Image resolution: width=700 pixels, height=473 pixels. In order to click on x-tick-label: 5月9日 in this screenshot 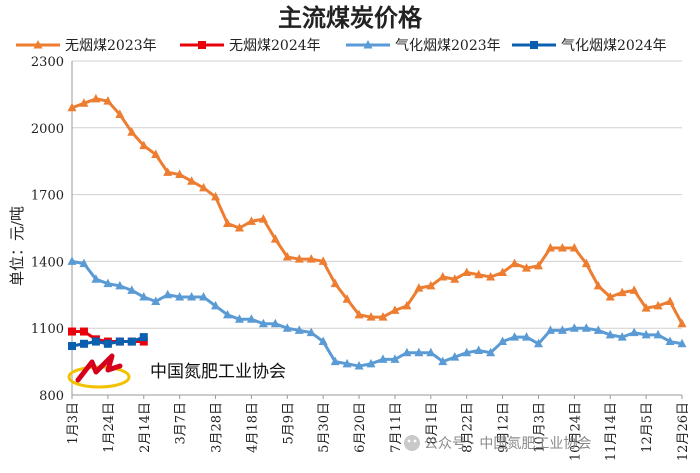, I will do `click(288, 423)`.